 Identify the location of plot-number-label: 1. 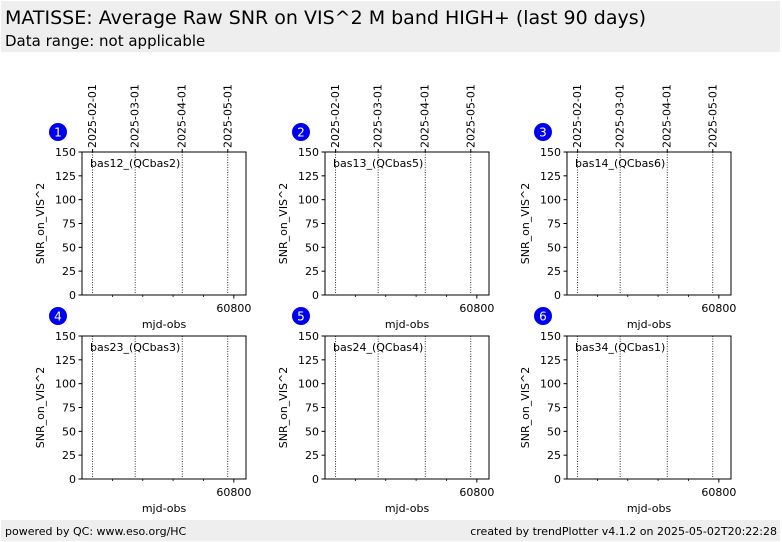
(58, 133).